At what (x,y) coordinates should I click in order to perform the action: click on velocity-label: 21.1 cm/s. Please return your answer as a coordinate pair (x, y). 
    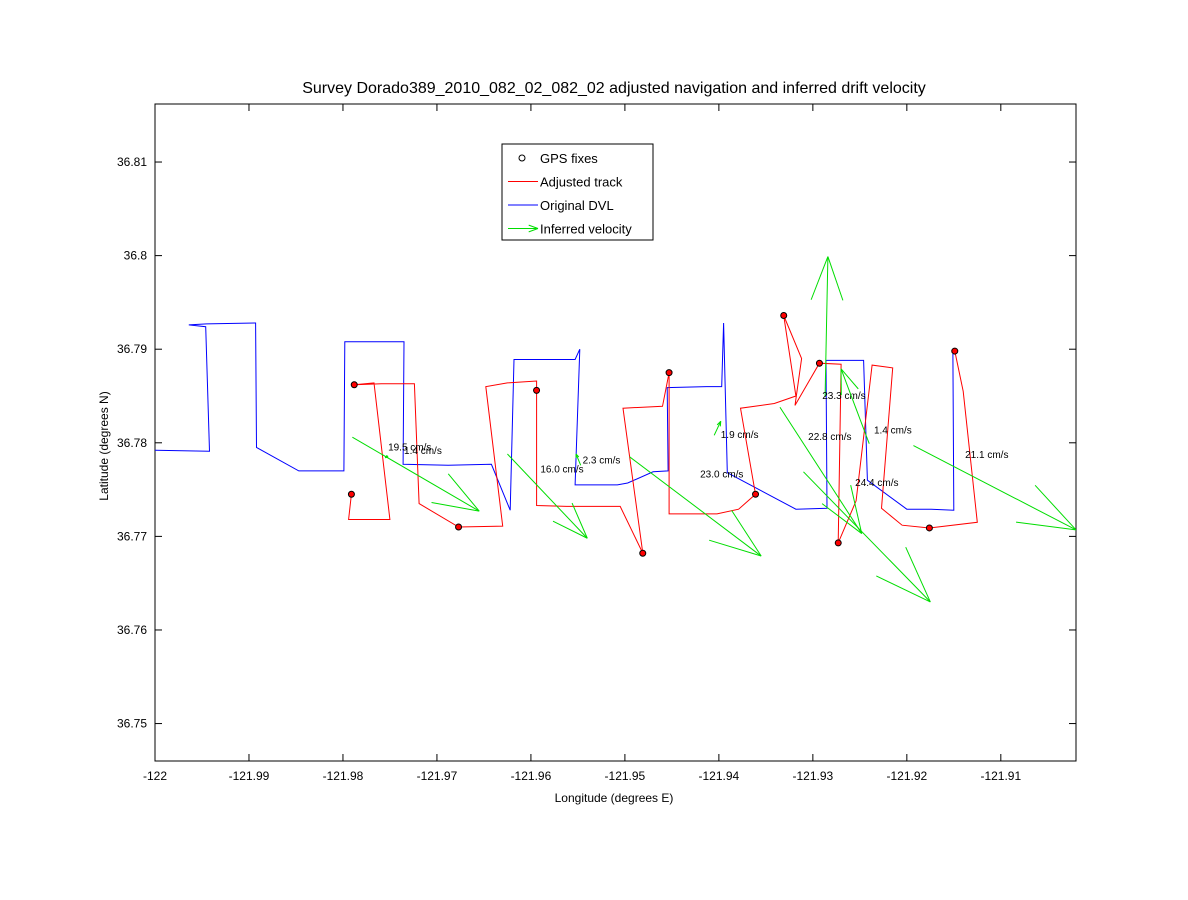
    Looking at the image, I should click on (986, 455).